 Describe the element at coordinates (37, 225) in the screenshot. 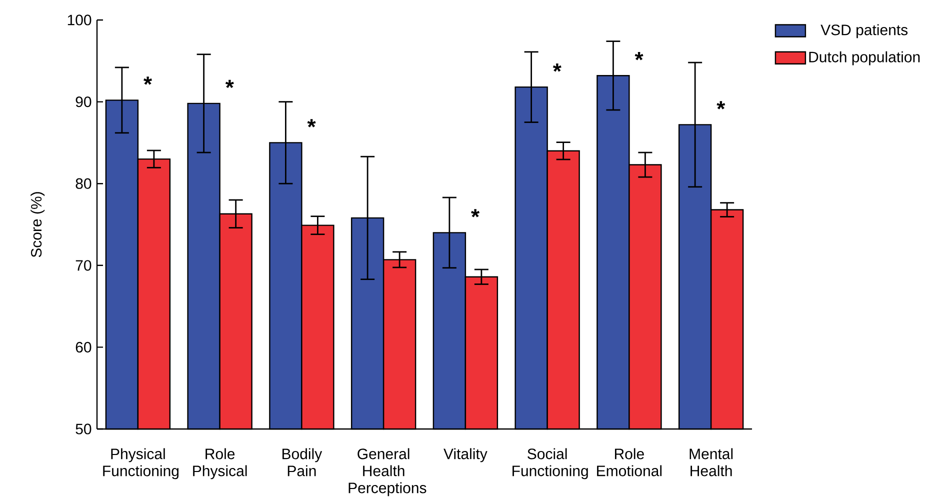

I see `y-axis-title: Score (%)` at that location.